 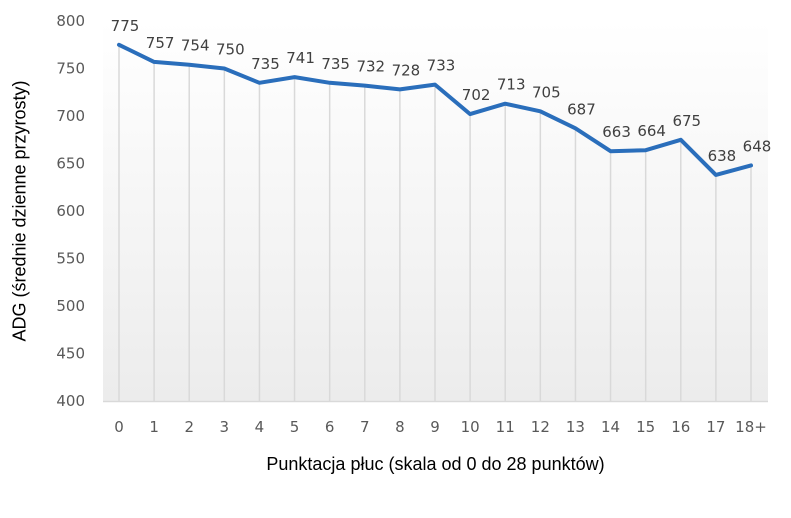 I want to click on data-label: 728, so click(x=406, y=70).